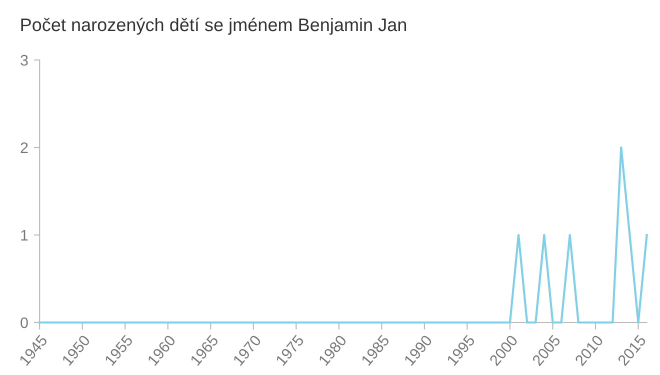 The image size is (660, 375). I want to click on y-tick-label: 1, so click(24, 235).